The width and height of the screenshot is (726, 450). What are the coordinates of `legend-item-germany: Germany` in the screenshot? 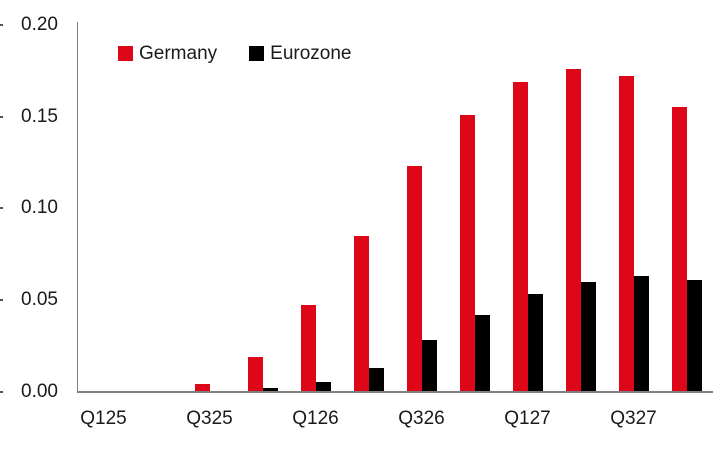 It's located at (167, 53).